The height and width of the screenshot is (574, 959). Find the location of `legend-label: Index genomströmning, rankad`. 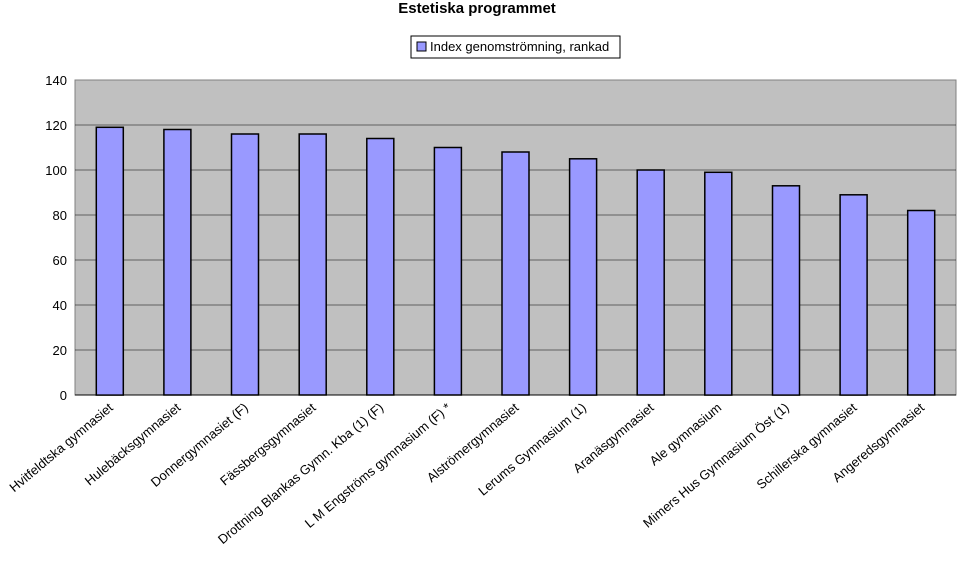

legend-label: Index genomströmning, rankad is located at coordinates (519, 46).